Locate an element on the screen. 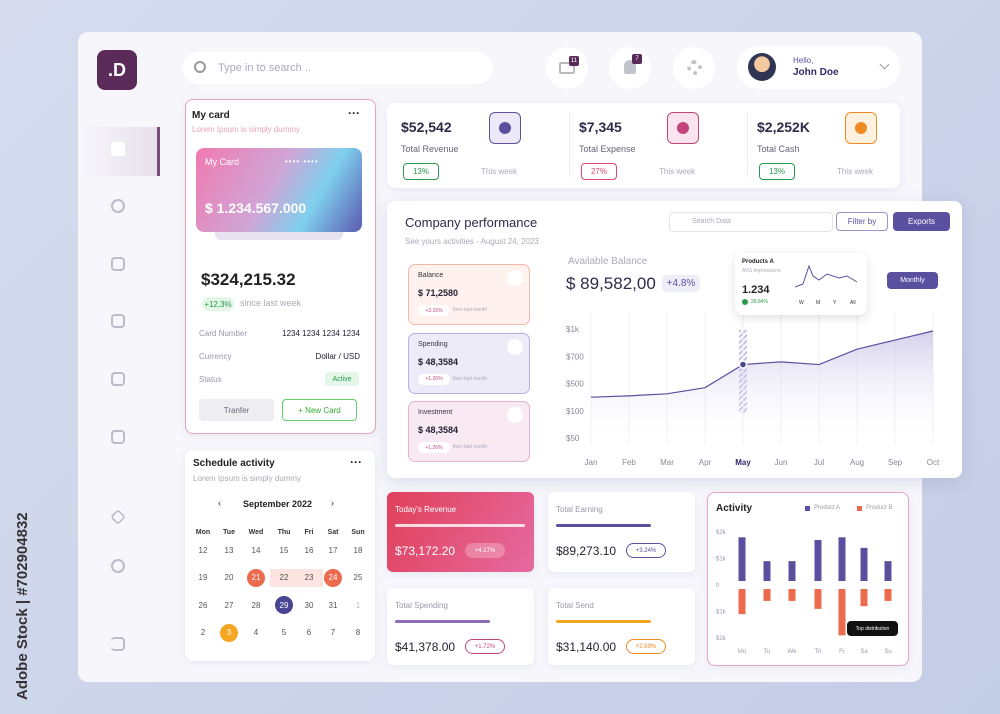 The image size is (1000, 714). nav-grid is located at coordinates (118, 321).